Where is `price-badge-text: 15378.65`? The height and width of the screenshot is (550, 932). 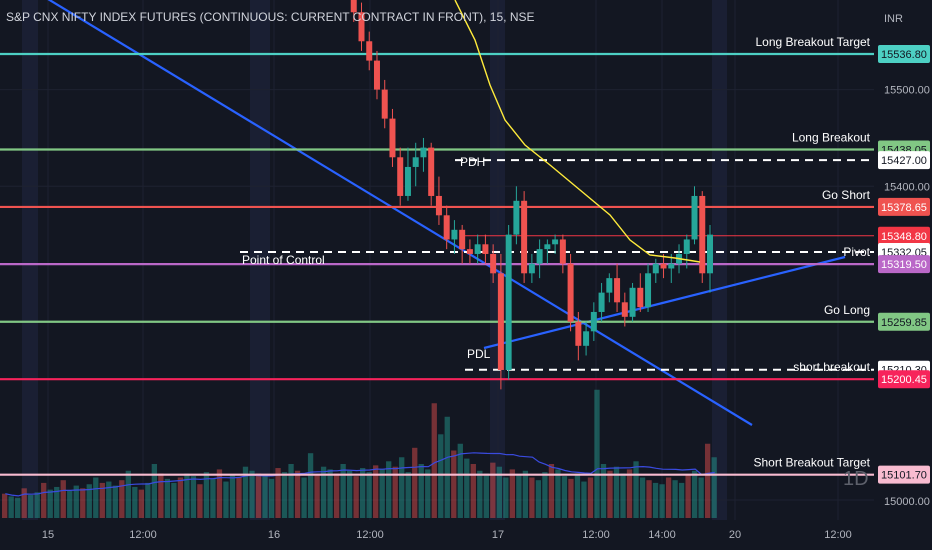 price-badge-text: 15378.65 is located at coordinates (904, 208).